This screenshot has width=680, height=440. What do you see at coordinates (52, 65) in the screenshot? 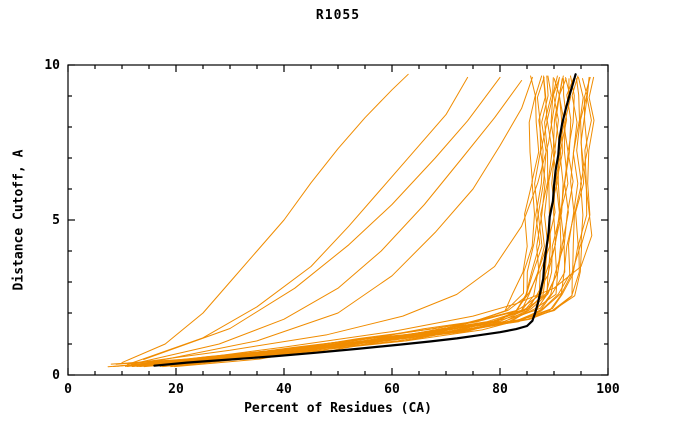
I see `y-tick-label: 10` at bounding box center [52, 65].